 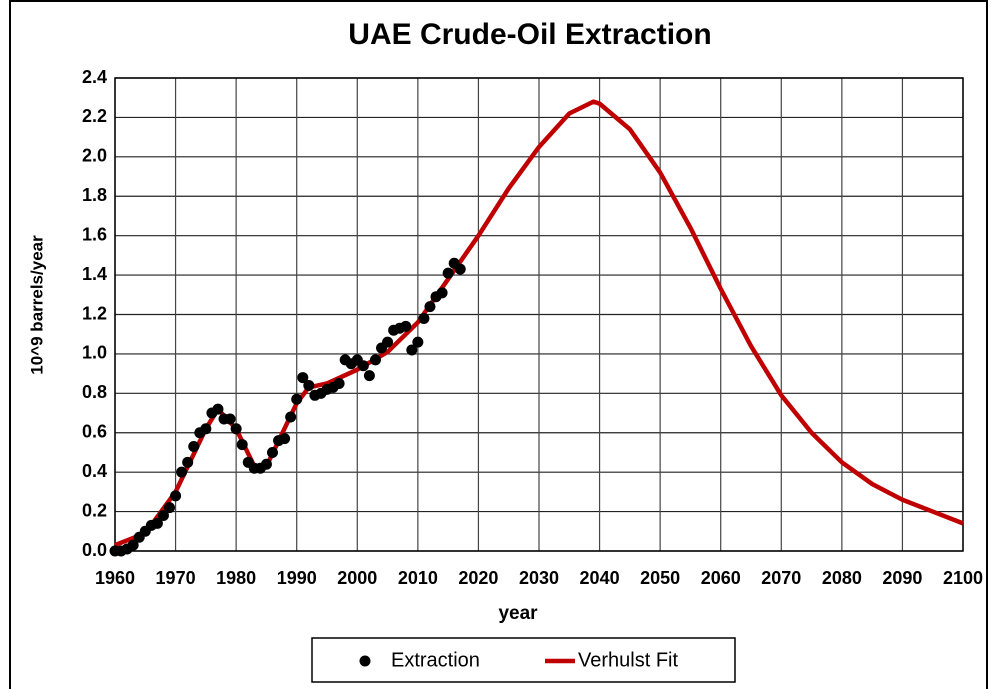 I want to click on legend-marker, so click(x=365, y=661).